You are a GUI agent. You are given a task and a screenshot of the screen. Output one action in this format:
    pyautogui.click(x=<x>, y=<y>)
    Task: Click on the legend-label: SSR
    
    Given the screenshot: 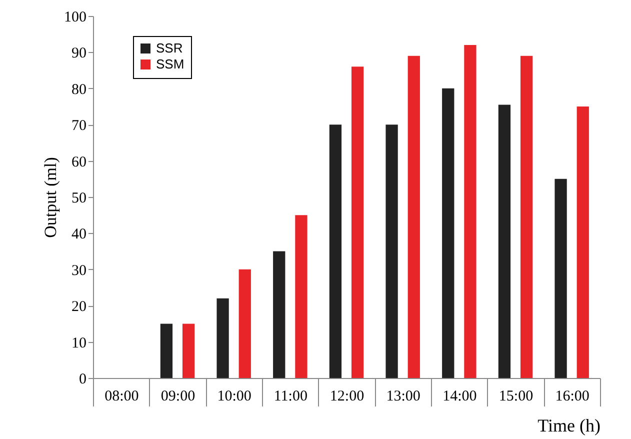 What is the action you would take?
    pyautogui.click(x=169, y=48)
    